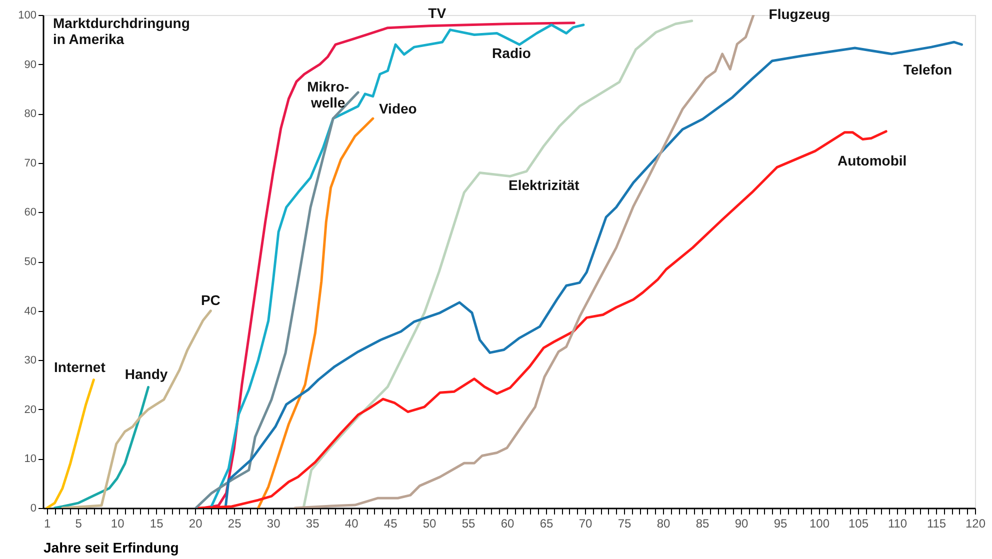 This screenshot has width=992, height=559. Describe the element at coordinates (48, 523) in the screenshot. I see `x-tick-label: 1` at that location.